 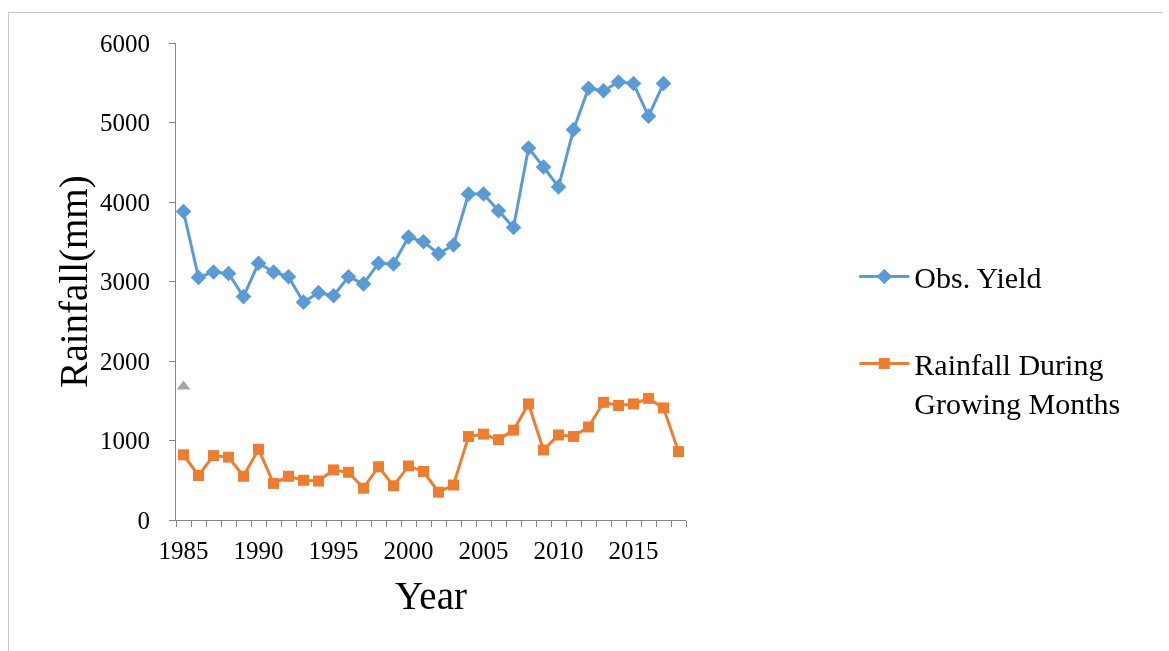 What do you see at coordinates (333, 550) in the screenshot?
I see `x-tick-label: 1995` at bounding box center [333, 550].